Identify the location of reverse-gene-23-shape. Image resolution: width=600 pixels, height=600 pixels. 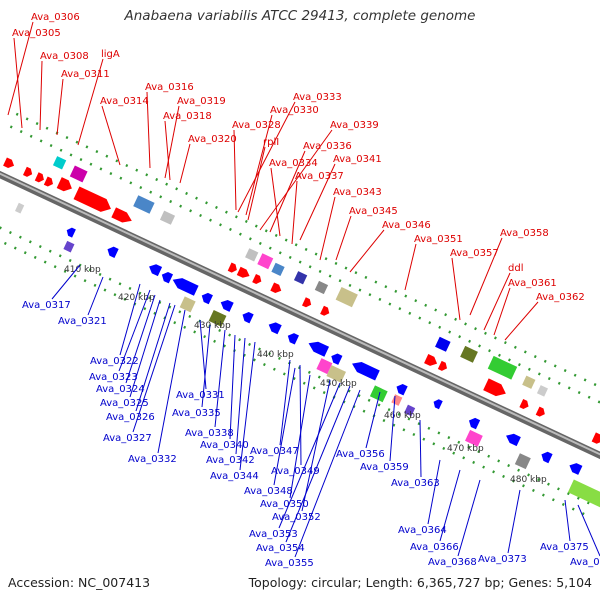
(324, 366).